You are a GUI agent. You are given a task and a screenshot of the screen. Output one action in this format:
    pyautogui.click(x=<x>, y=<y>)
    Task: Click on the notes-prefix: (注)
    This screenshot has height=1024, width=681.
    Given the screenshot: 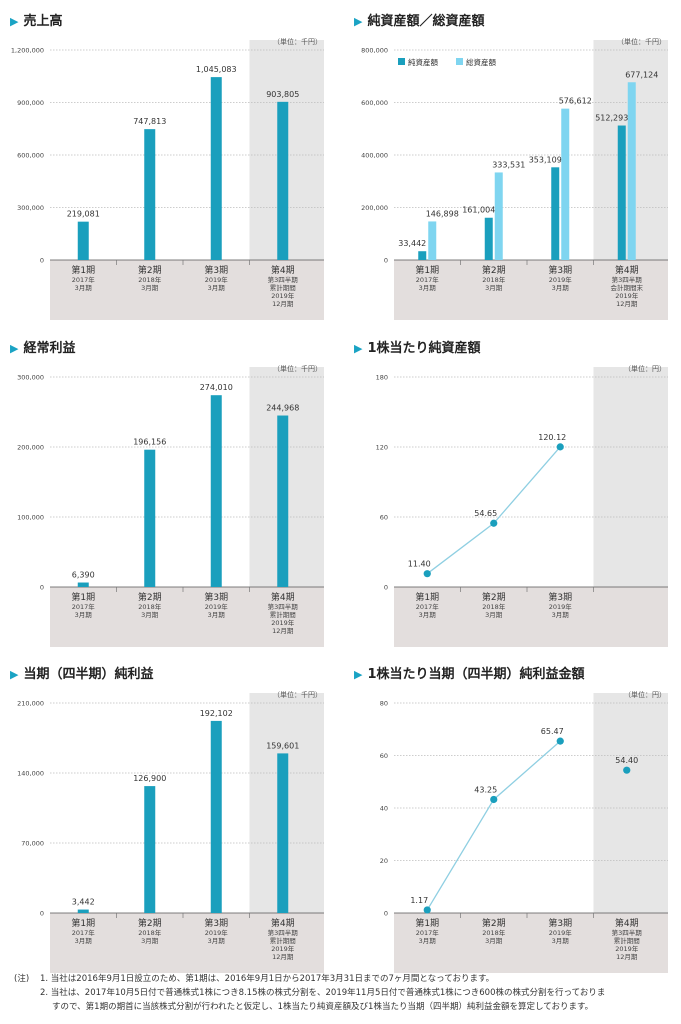 What is the action you would take?
    pyautogui.click(x=22, y=979)
    